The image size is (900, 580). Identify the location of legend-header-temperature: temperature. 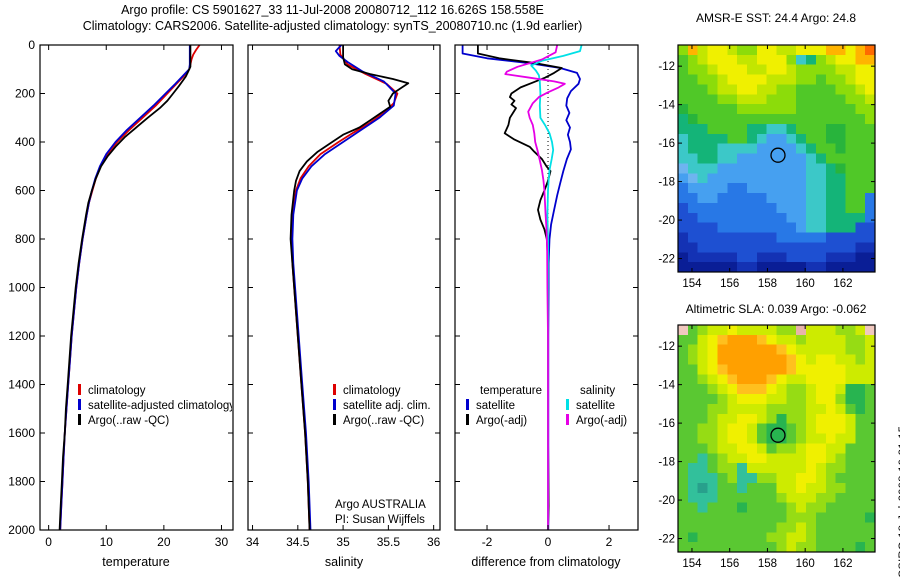
(511, 391).